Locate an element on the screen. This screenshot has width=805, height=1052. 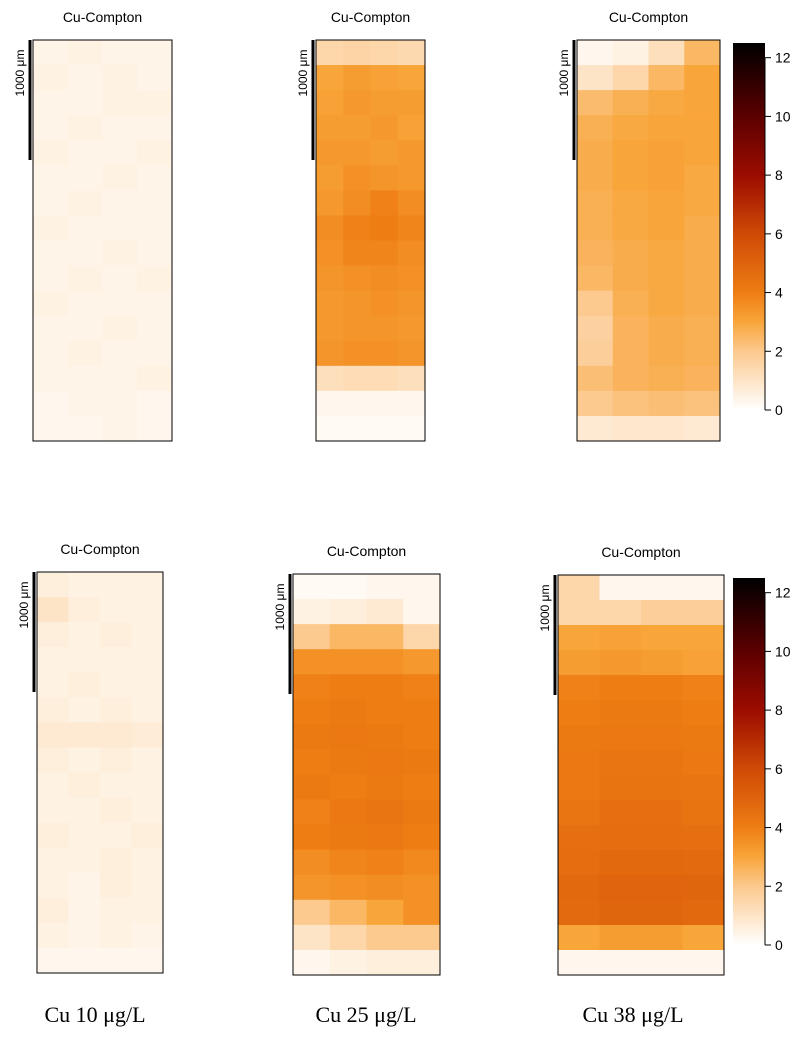
panel-title: Cu-Compton is located at coordinates (370, 17).